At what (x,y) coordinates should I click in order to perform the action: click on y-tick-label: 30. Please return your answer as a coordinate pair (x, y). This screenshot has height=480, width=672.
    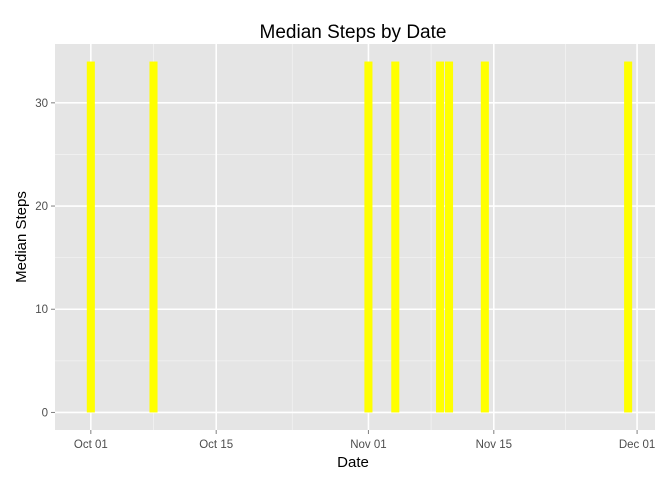
    Looking at the image, I should click on (41, 104).